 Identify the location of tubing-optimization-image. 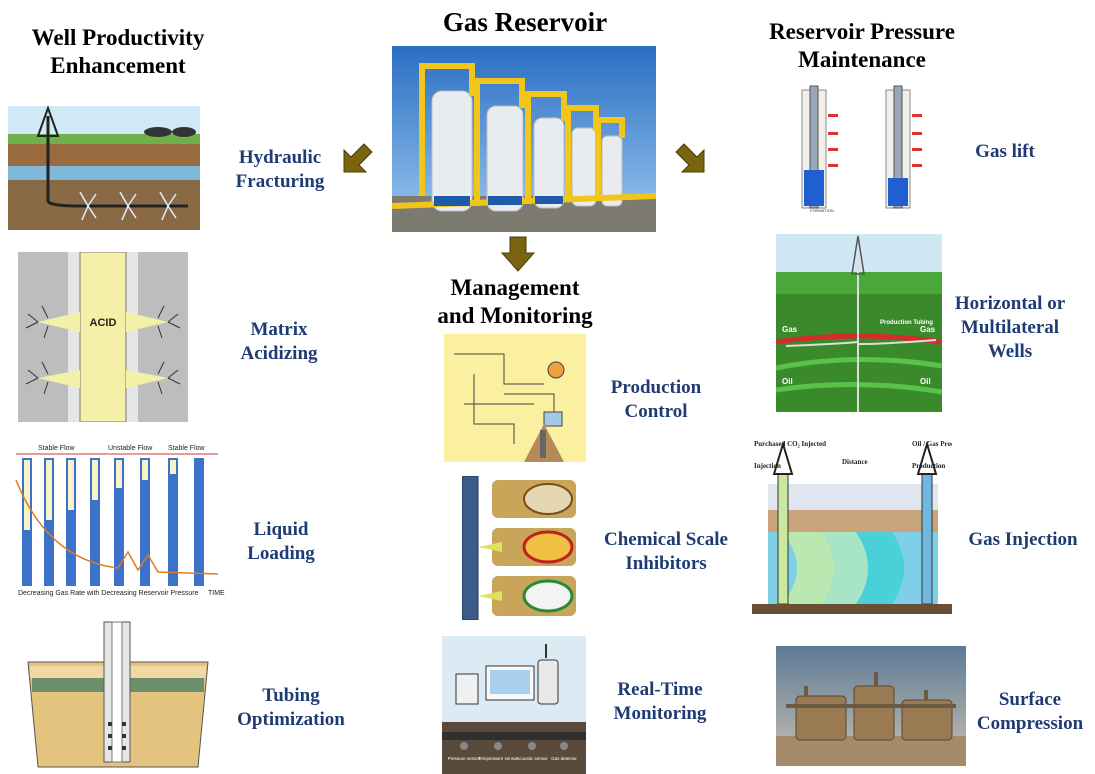
(120, 692).